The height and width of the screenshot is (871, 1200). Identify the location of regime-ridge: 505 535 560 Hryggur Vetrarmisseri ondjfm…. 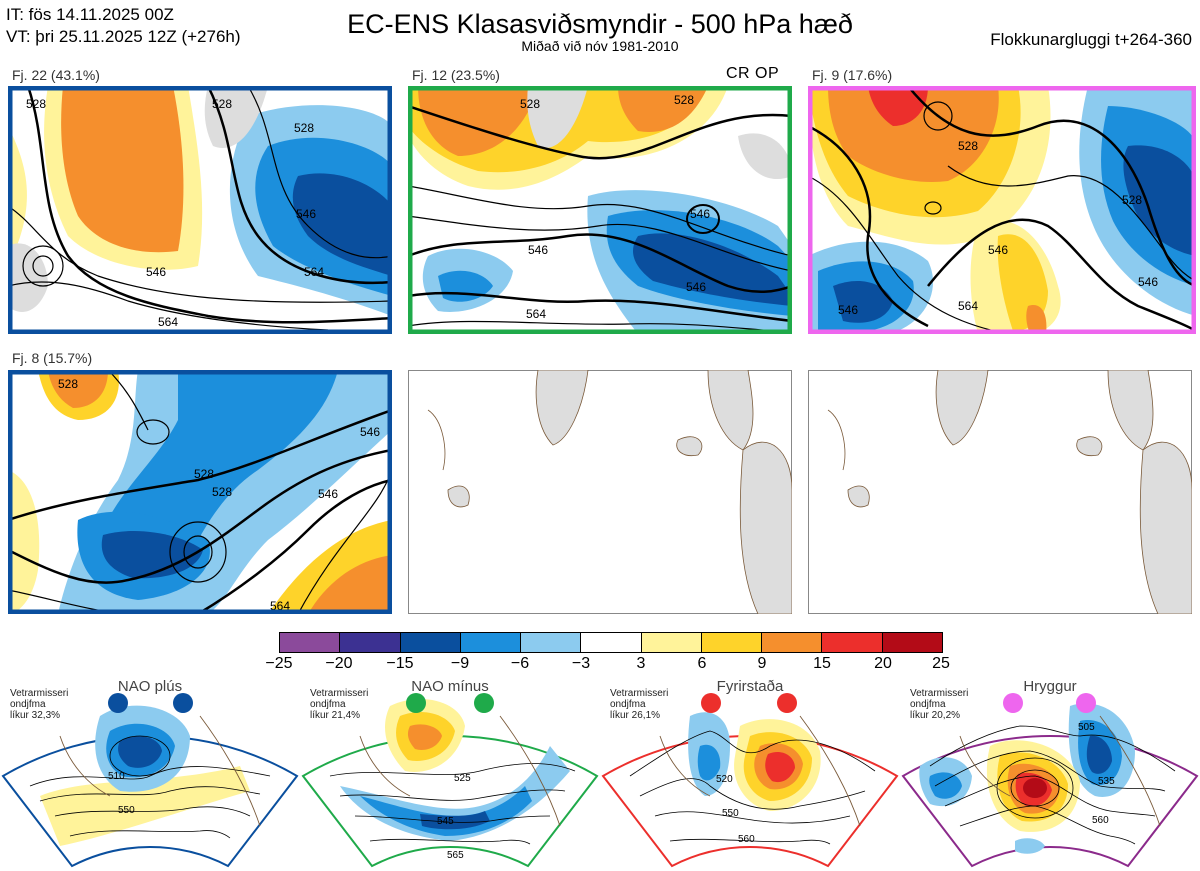
(1050, 773).